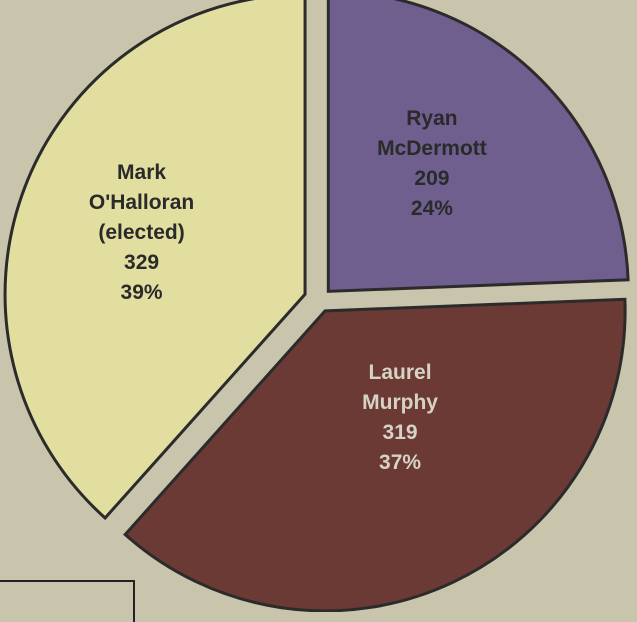 The height and width of the screenshot is (622, 637). I want to click on slice-mark-ohalloran-label: Mark O'Halloran (elected) 329 39%, so click(141, 232).